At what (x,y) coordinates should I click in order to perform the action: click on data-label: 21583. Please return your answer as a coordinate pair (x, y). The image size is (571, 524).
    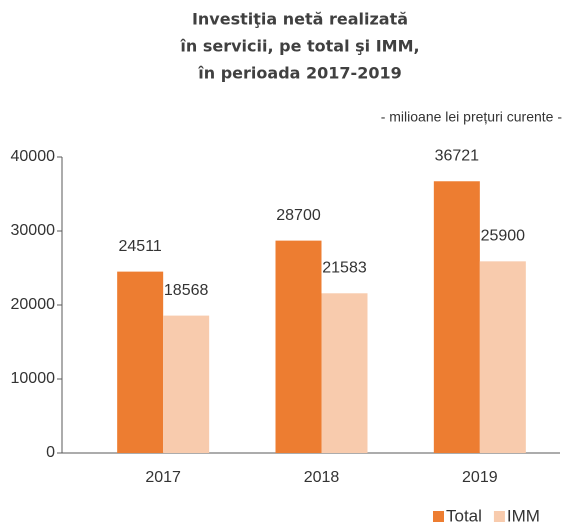
    Looking at the image, I should click on (344, 268).